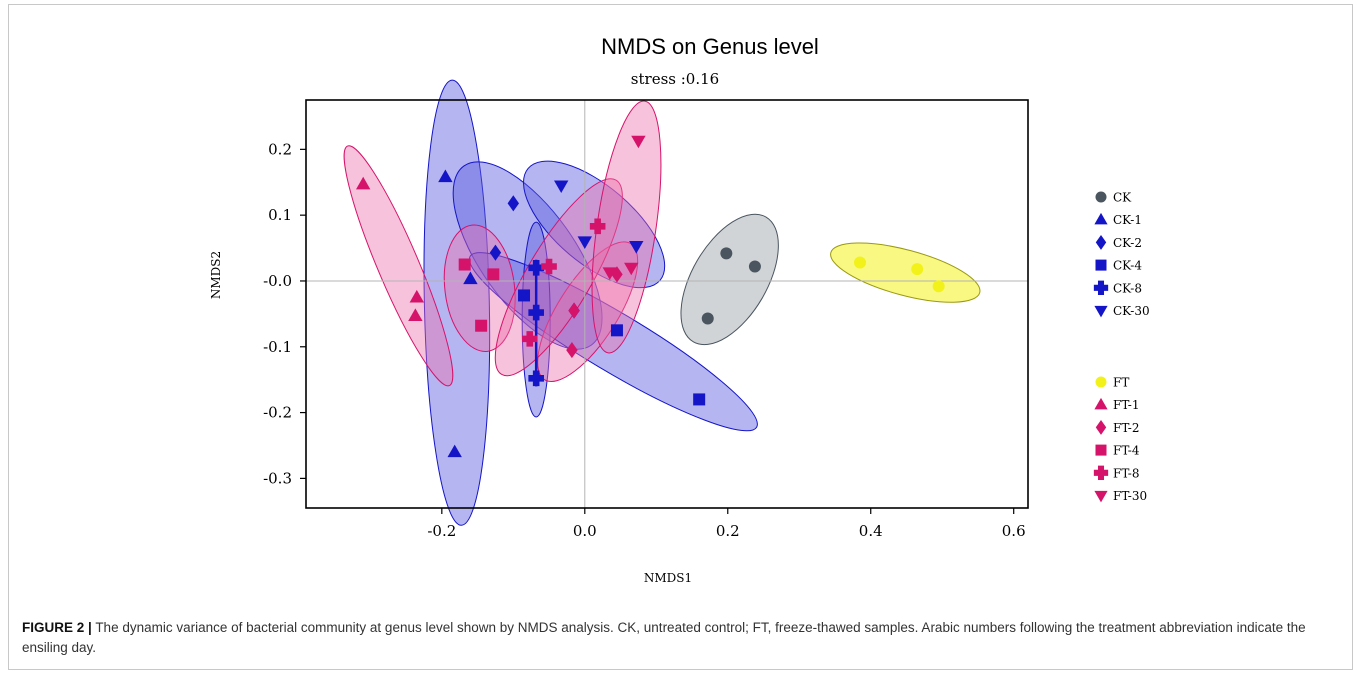 This screenshot has height=674, width=1357. I want to click on legend-label-ft-8: FT-8, so click(1126, 473).